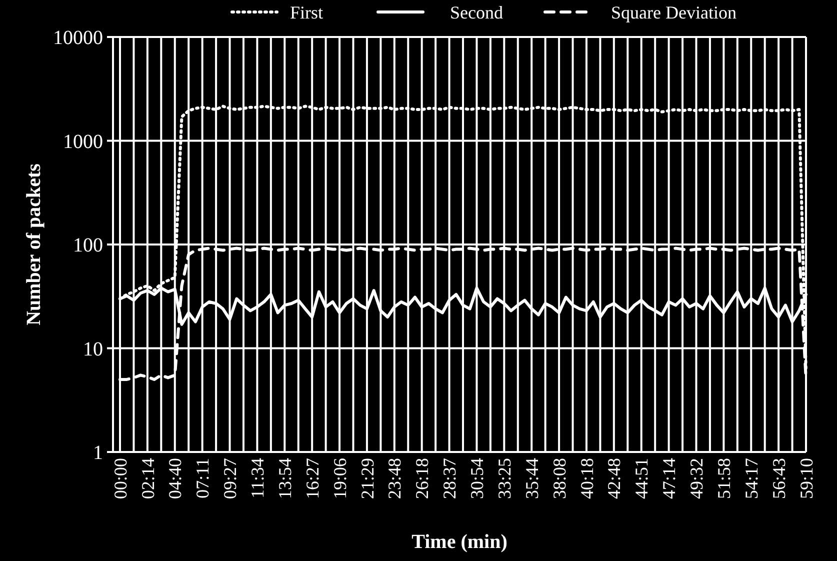  What do you see at coordinates (724, 479) in the screenshot?
I see `x-tick-label: 51:58` at bounding box center [724, 479].